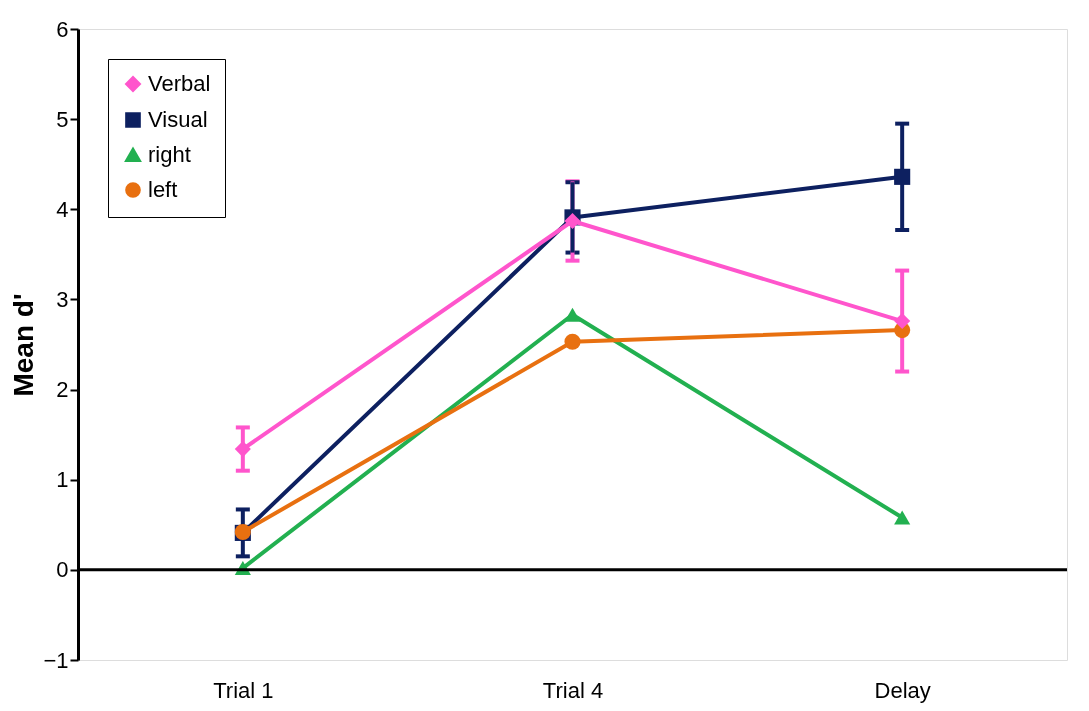 This screenshot has height=711, width=1089. I want to click on y-tick-label: 2, so click(62, 390).